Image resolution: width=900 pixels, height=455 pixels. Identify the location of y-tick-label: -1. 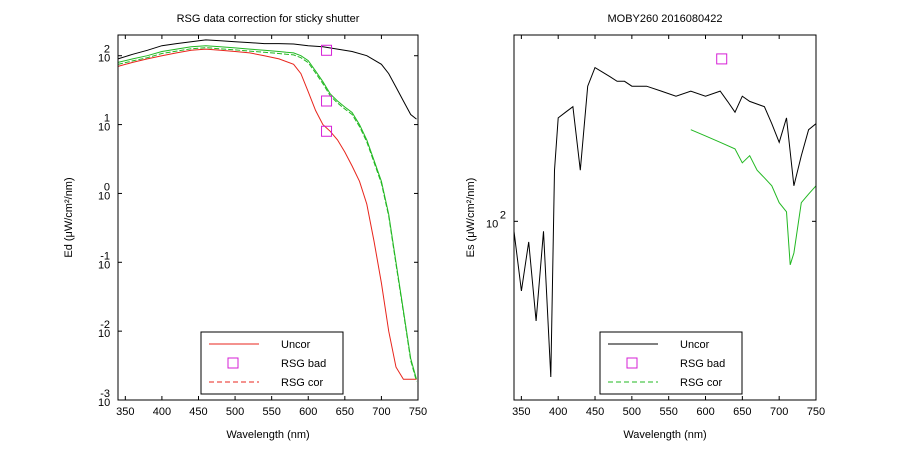
(105, 256).